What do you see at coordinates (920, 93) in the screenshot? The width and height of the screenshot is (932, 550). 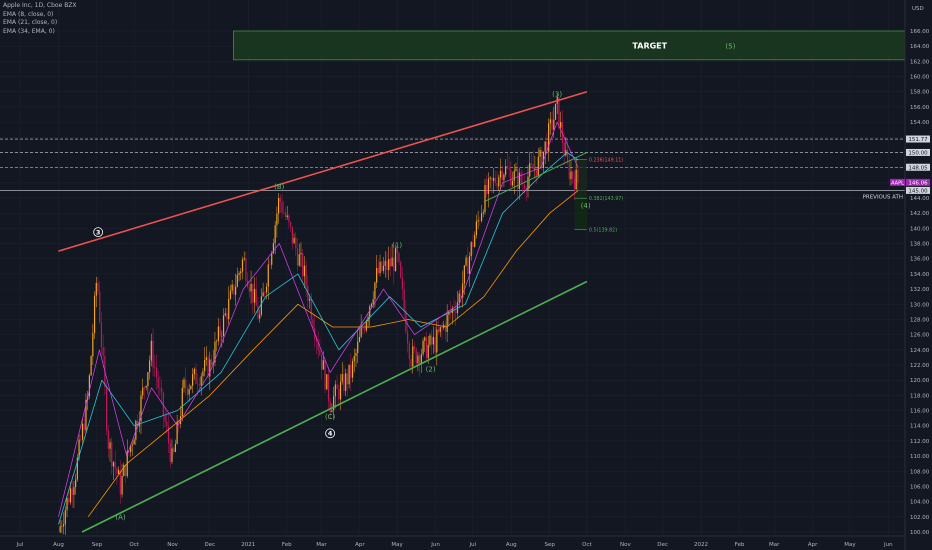 I see `price-tick-label: 158.00` at bounding box center [920, 93].